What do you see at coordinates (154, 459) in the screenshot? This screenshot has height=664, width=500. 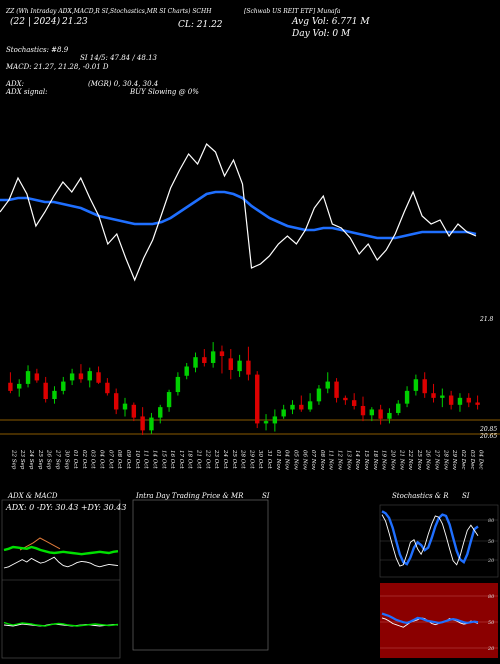 I see `date-tick-label: 14 Oct` at bounding box center [154, 459].